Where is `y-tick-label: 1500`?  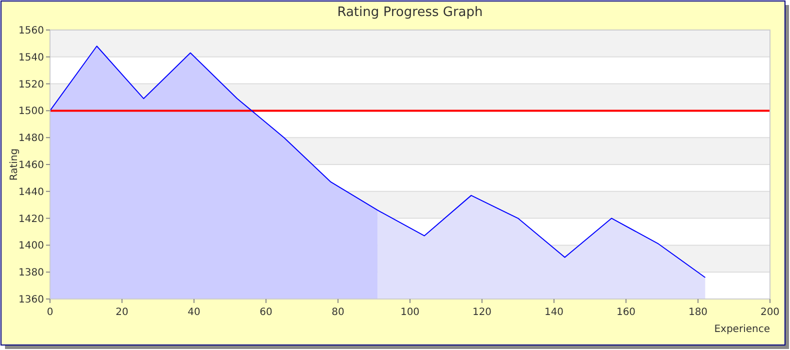
y-tick-label: 1500 is located at coordinates (31, 112).